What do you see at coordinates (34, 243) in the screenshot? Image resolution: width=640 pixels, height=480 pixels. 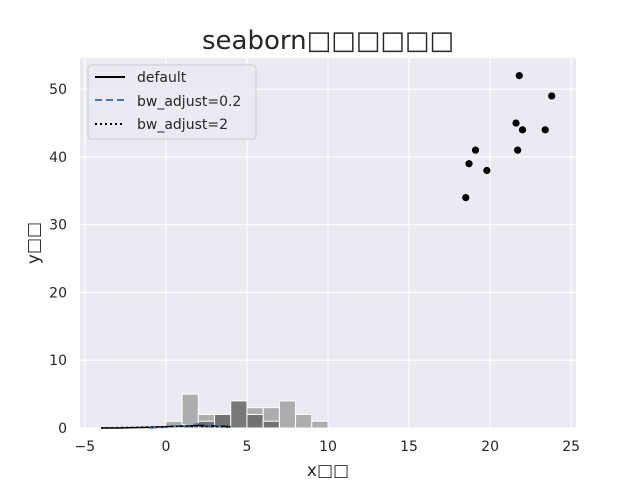 I see `y-axis-label: y□□` at bounding box center [34, 243].